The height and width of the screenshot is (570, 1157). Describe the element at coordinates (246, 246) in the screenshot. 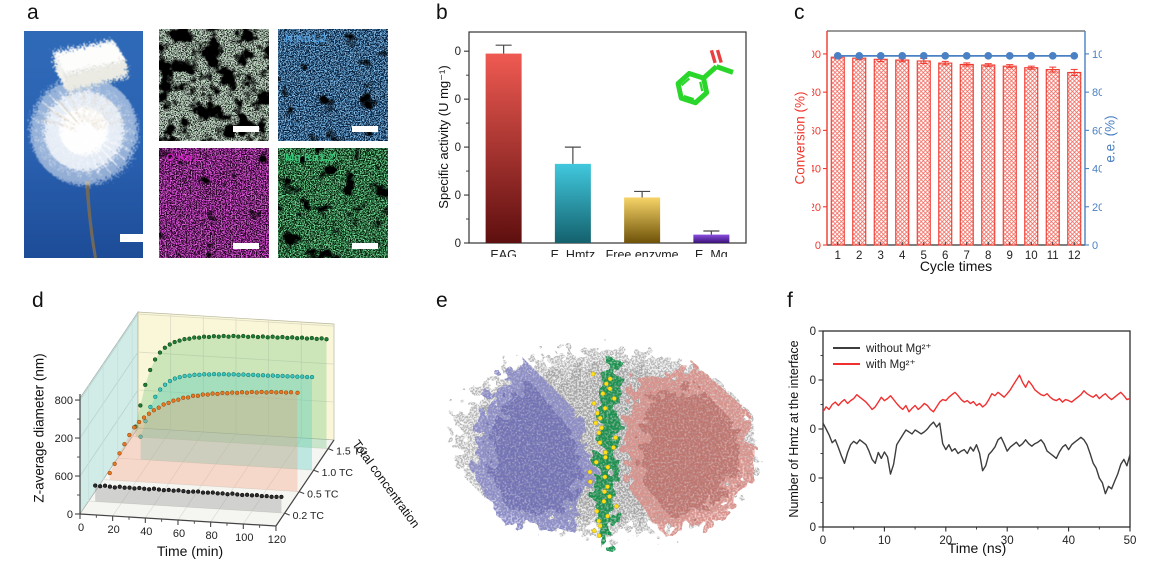

I see `eds-o-scale-bar` at that location.